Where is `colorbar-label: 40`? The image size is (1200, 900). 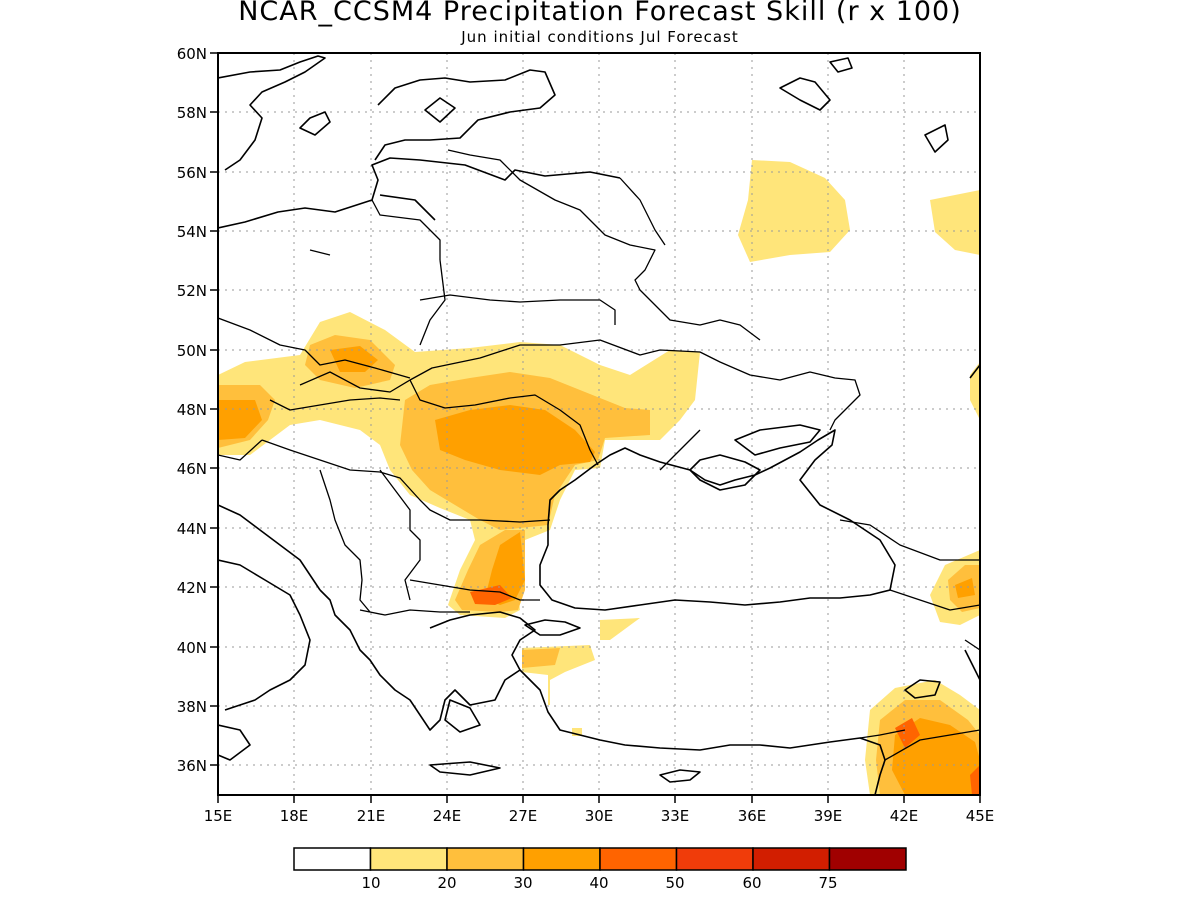 colorbar-label: 40 is located at coordinates (598, 883).